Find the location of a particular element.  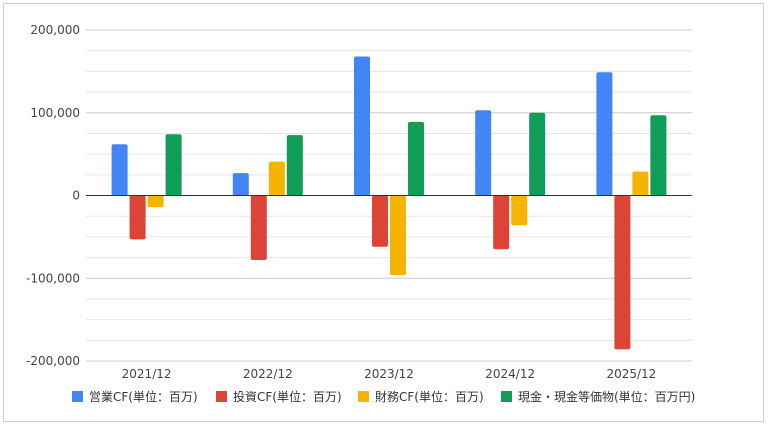

y-tick-label: 100,000 is located at coordinates (55, 113).